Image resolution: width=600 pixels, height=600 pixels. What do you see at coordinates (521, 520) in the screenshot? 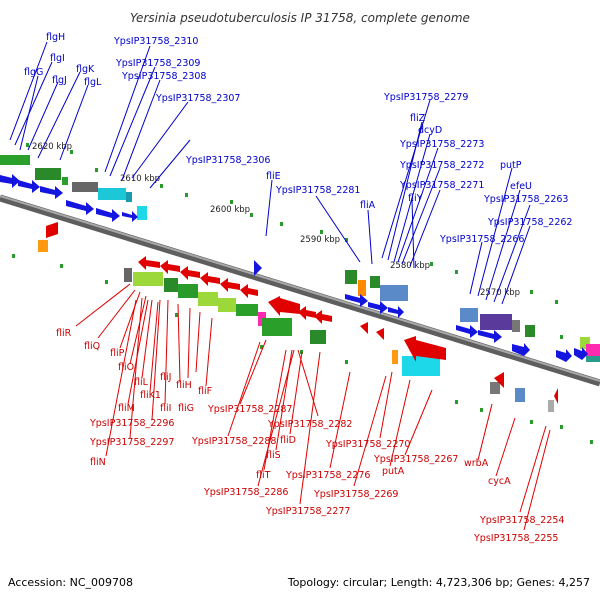
I see `gene-label: YpsIP31758_2254` at bounding box center [521, 520].